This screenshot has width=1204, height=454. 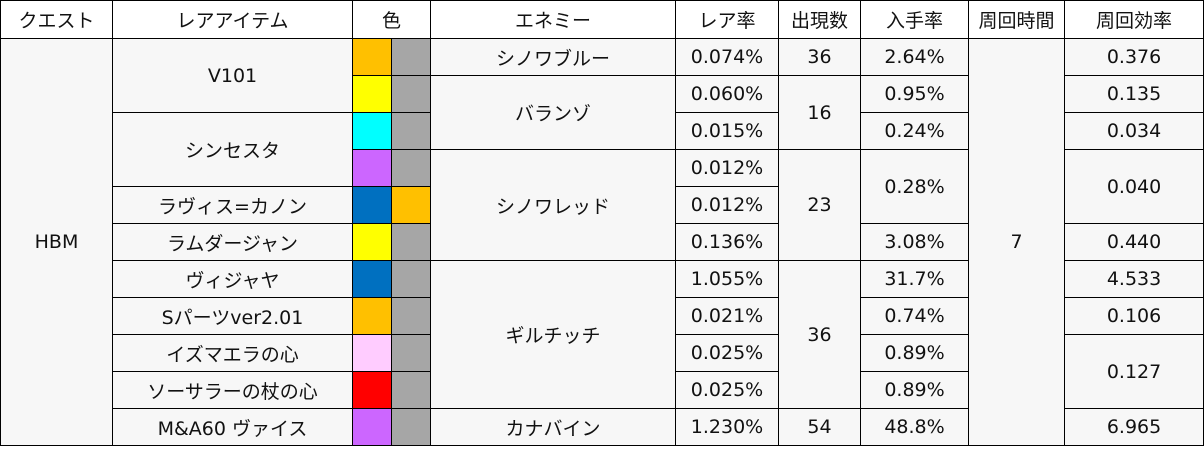 I want to click on rare-rate-cell: 0.060%, so click(x=727, y=94).